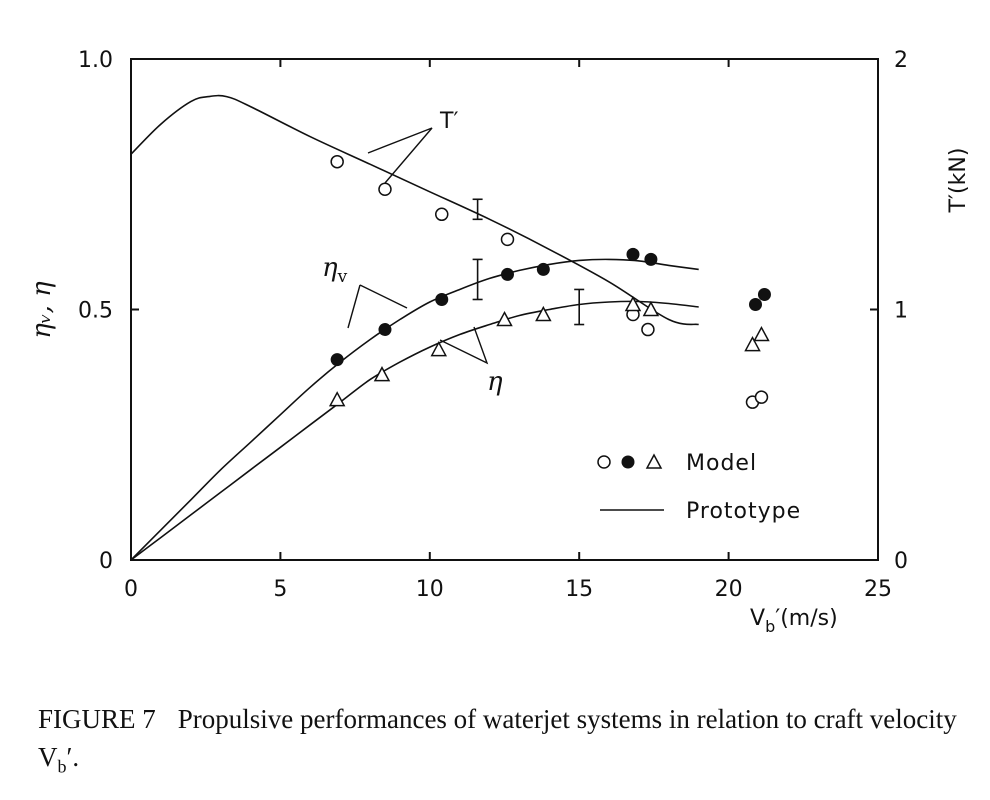 The height and width of the screenshot is (800, 990). I want to click on x-tick-label: 10, so click(430, 589).